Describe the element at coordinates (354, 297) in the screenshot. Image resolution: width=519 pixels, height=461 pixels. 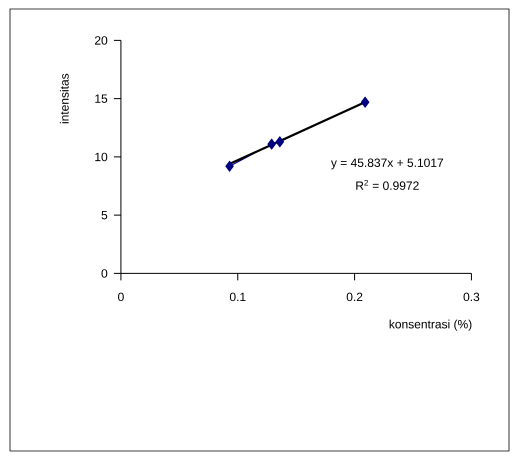
I see `x-tick-label: 0.2` at that location.